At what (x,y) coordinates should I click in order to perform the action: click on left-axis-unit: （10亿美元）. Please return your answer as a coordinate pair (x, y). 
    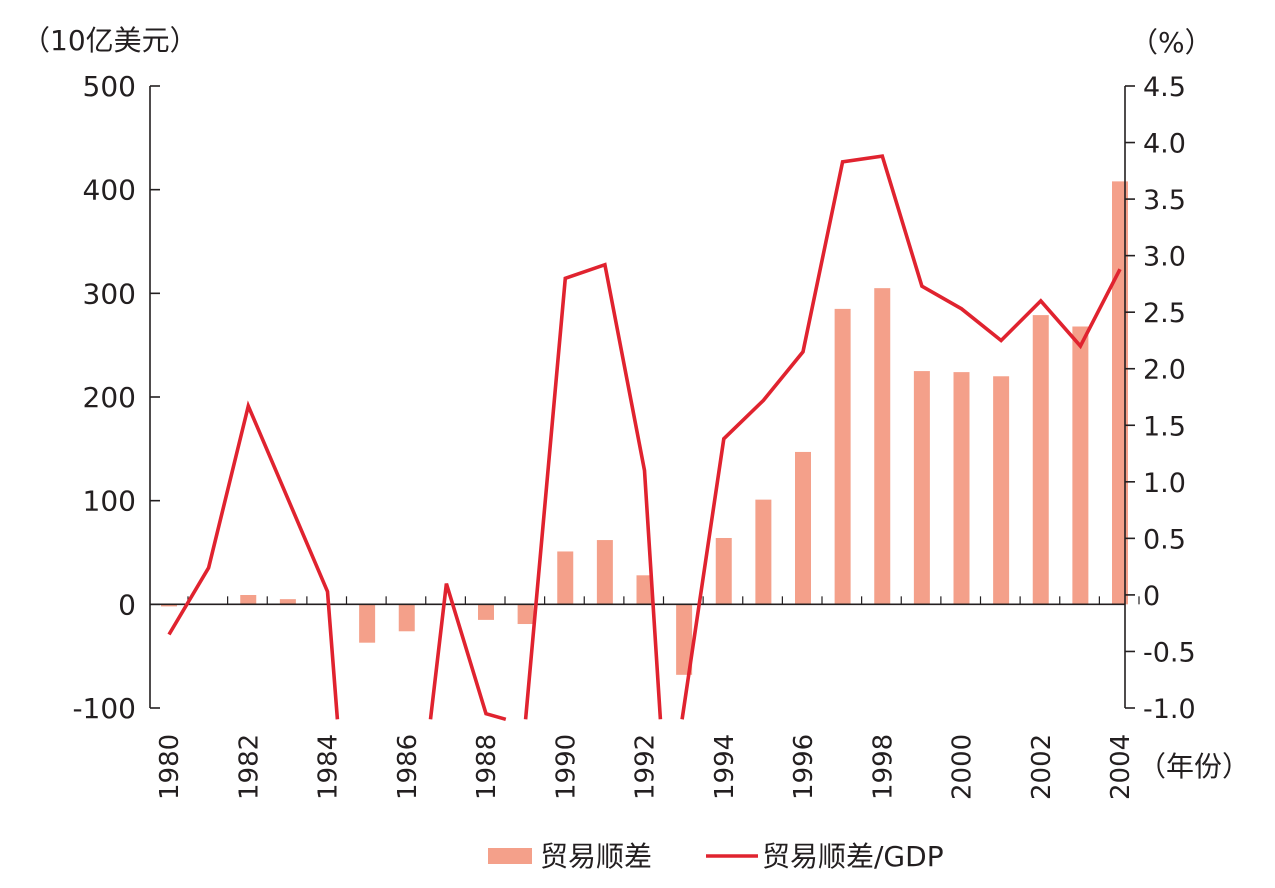
    Looking at the image, I should click on (110, 40).